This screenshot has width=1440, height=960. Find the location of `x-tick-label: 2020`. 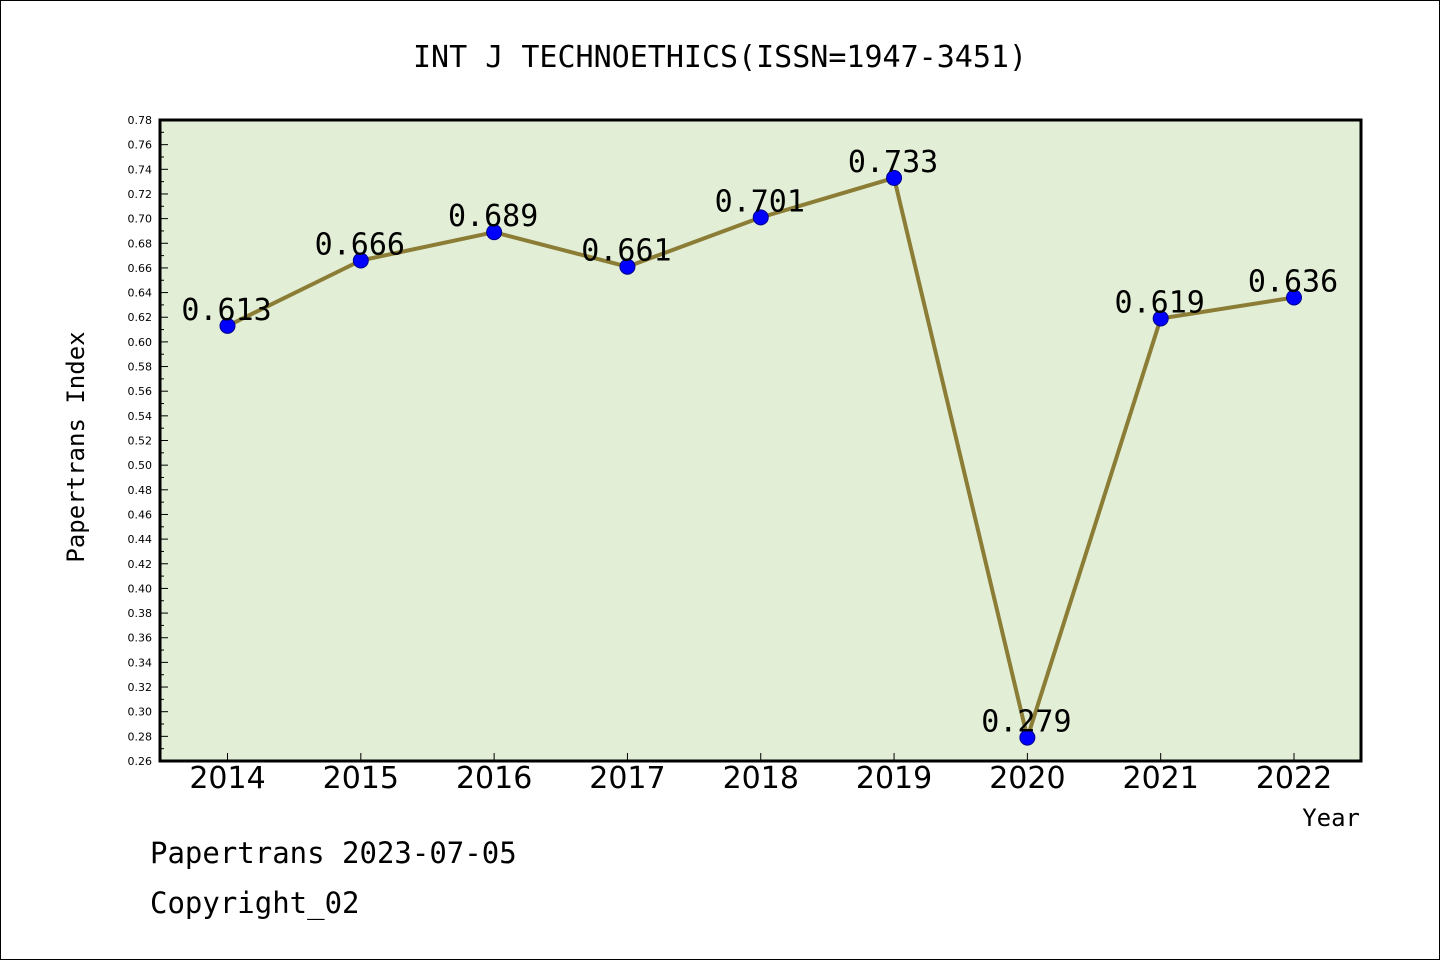

x-tick-label: 2020 is located at coordinates (1027, 778).